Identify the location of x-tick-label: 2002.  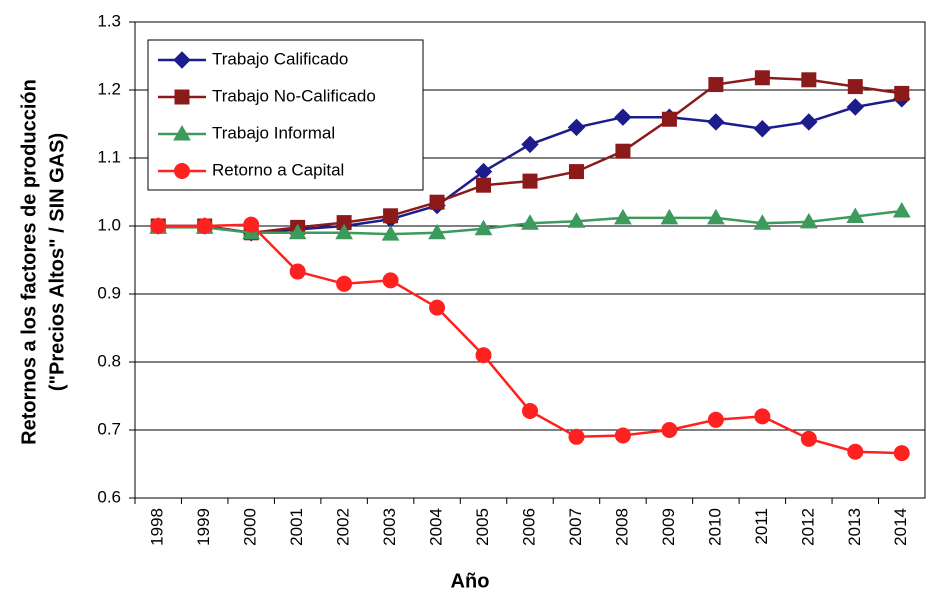
(343, 527).